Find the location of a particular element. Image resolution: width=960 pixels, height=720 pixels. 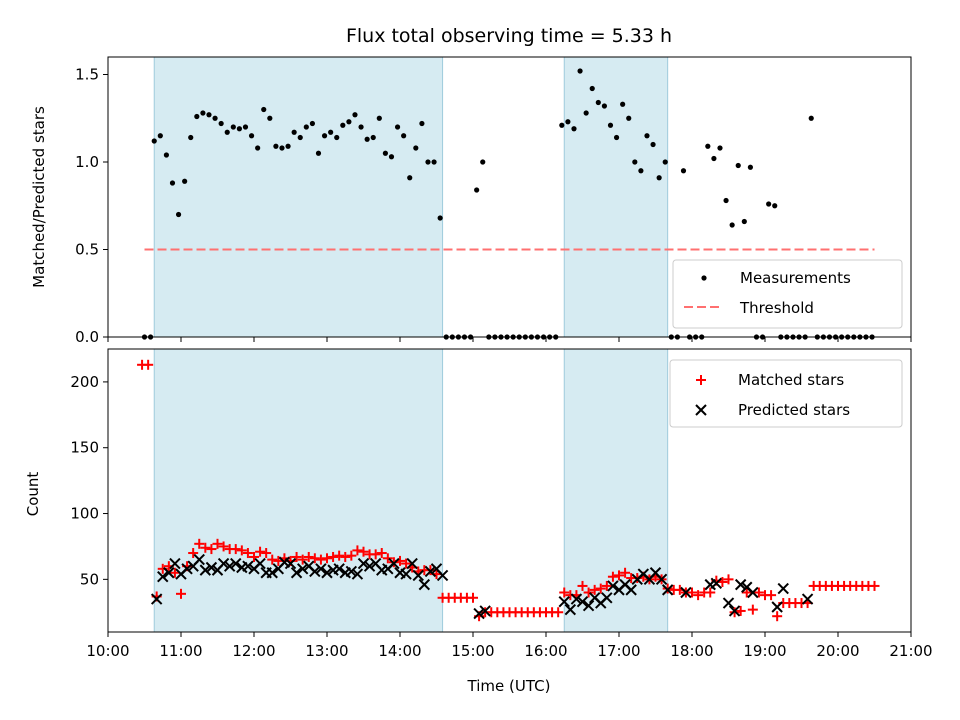

x-tick-label: 15:00 is located at coordinates (472, 651).